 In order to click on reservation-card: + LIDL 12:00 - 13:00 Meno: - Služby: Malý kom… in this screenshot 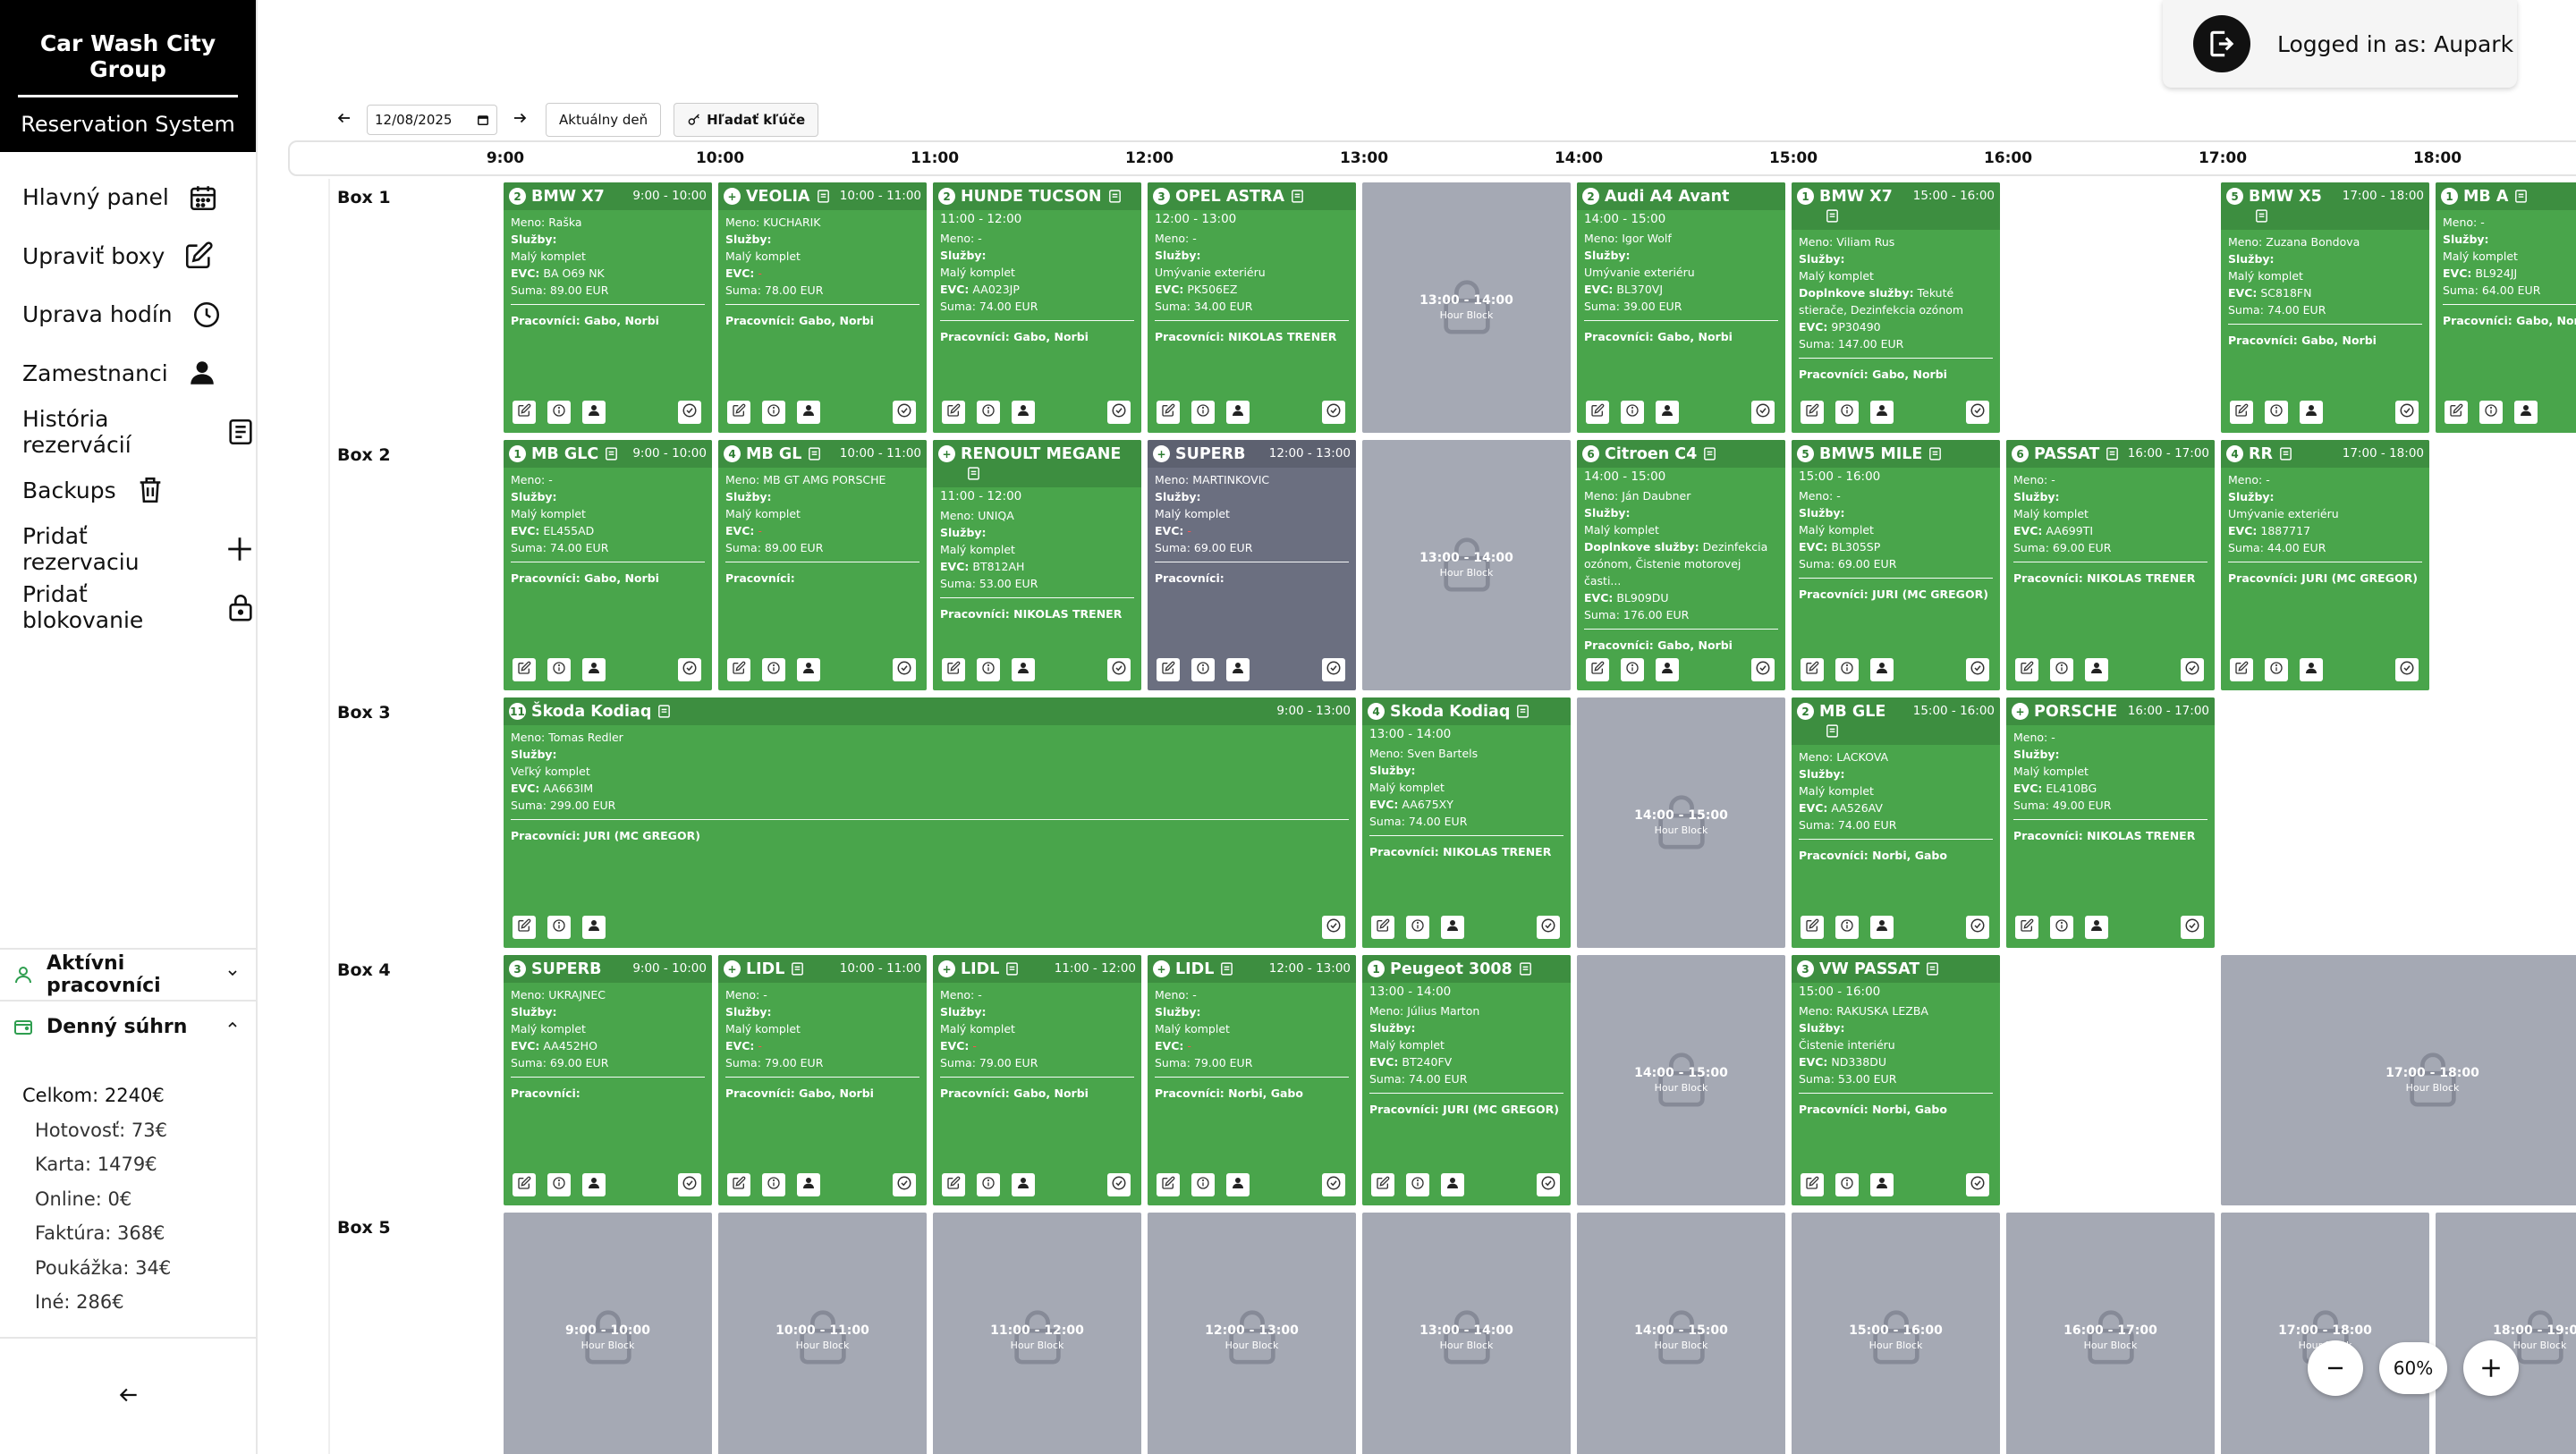, I will do `click(1252, 1080)`.